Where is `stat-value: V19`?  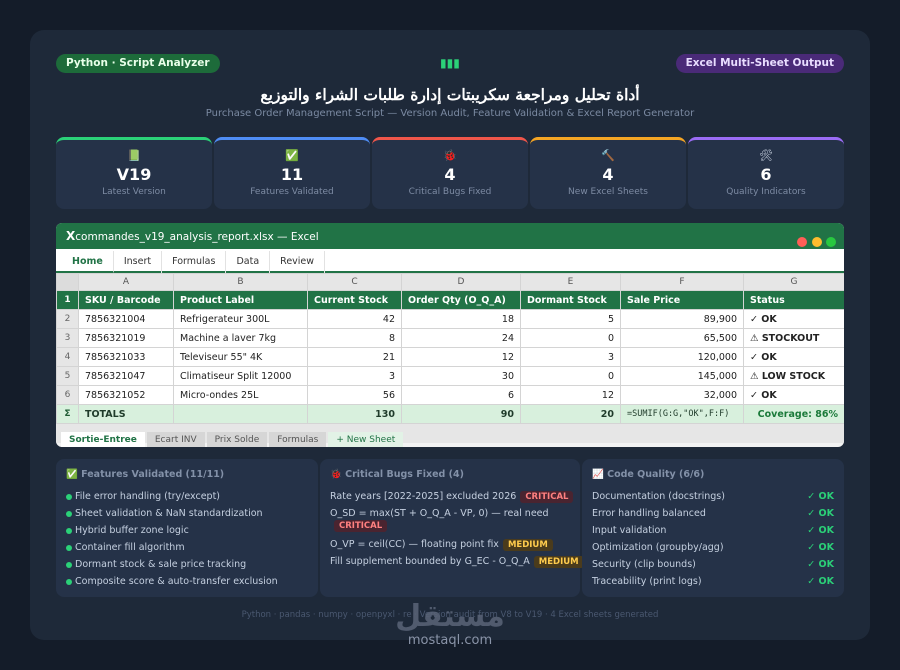 stat-value: V19 is located at coordinates (134, 174).